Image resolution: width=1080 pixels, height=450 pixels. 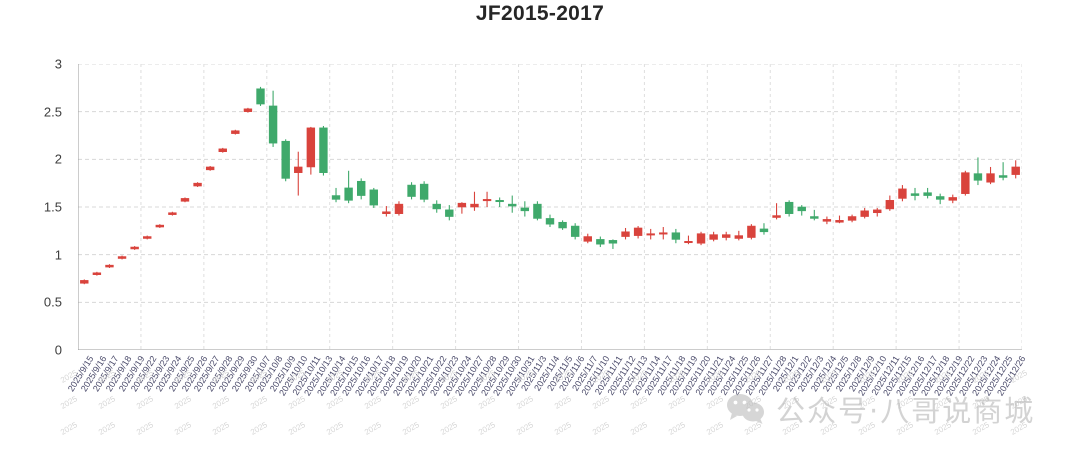 What do you see at coordinates (52, 112) in the screenshot?
I see `y-tick-label: 2.5` at bounding box center [52, 112].